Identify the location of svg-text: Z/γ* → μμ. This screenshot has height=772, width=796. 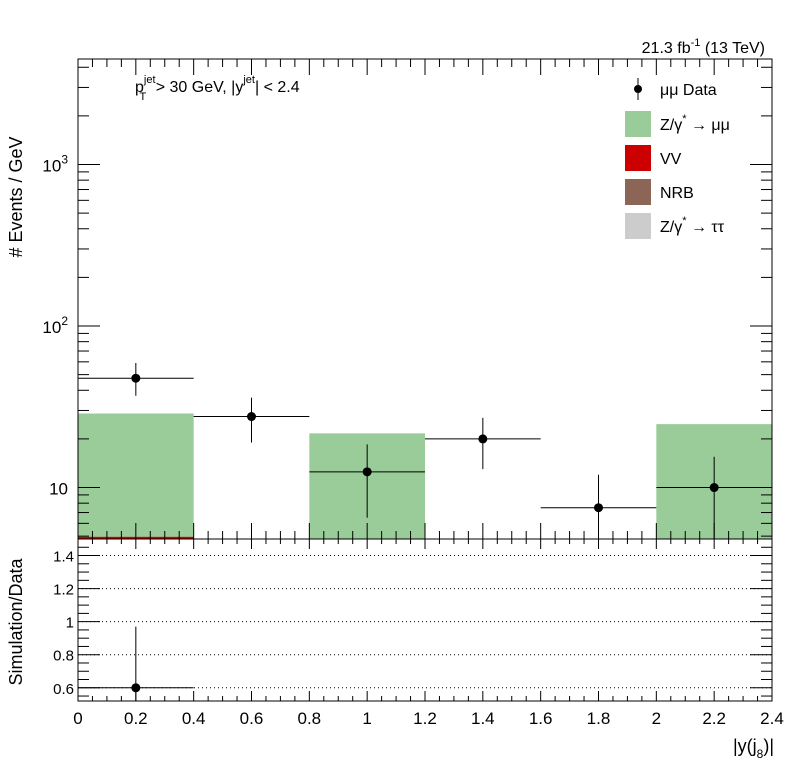
(695, 123).